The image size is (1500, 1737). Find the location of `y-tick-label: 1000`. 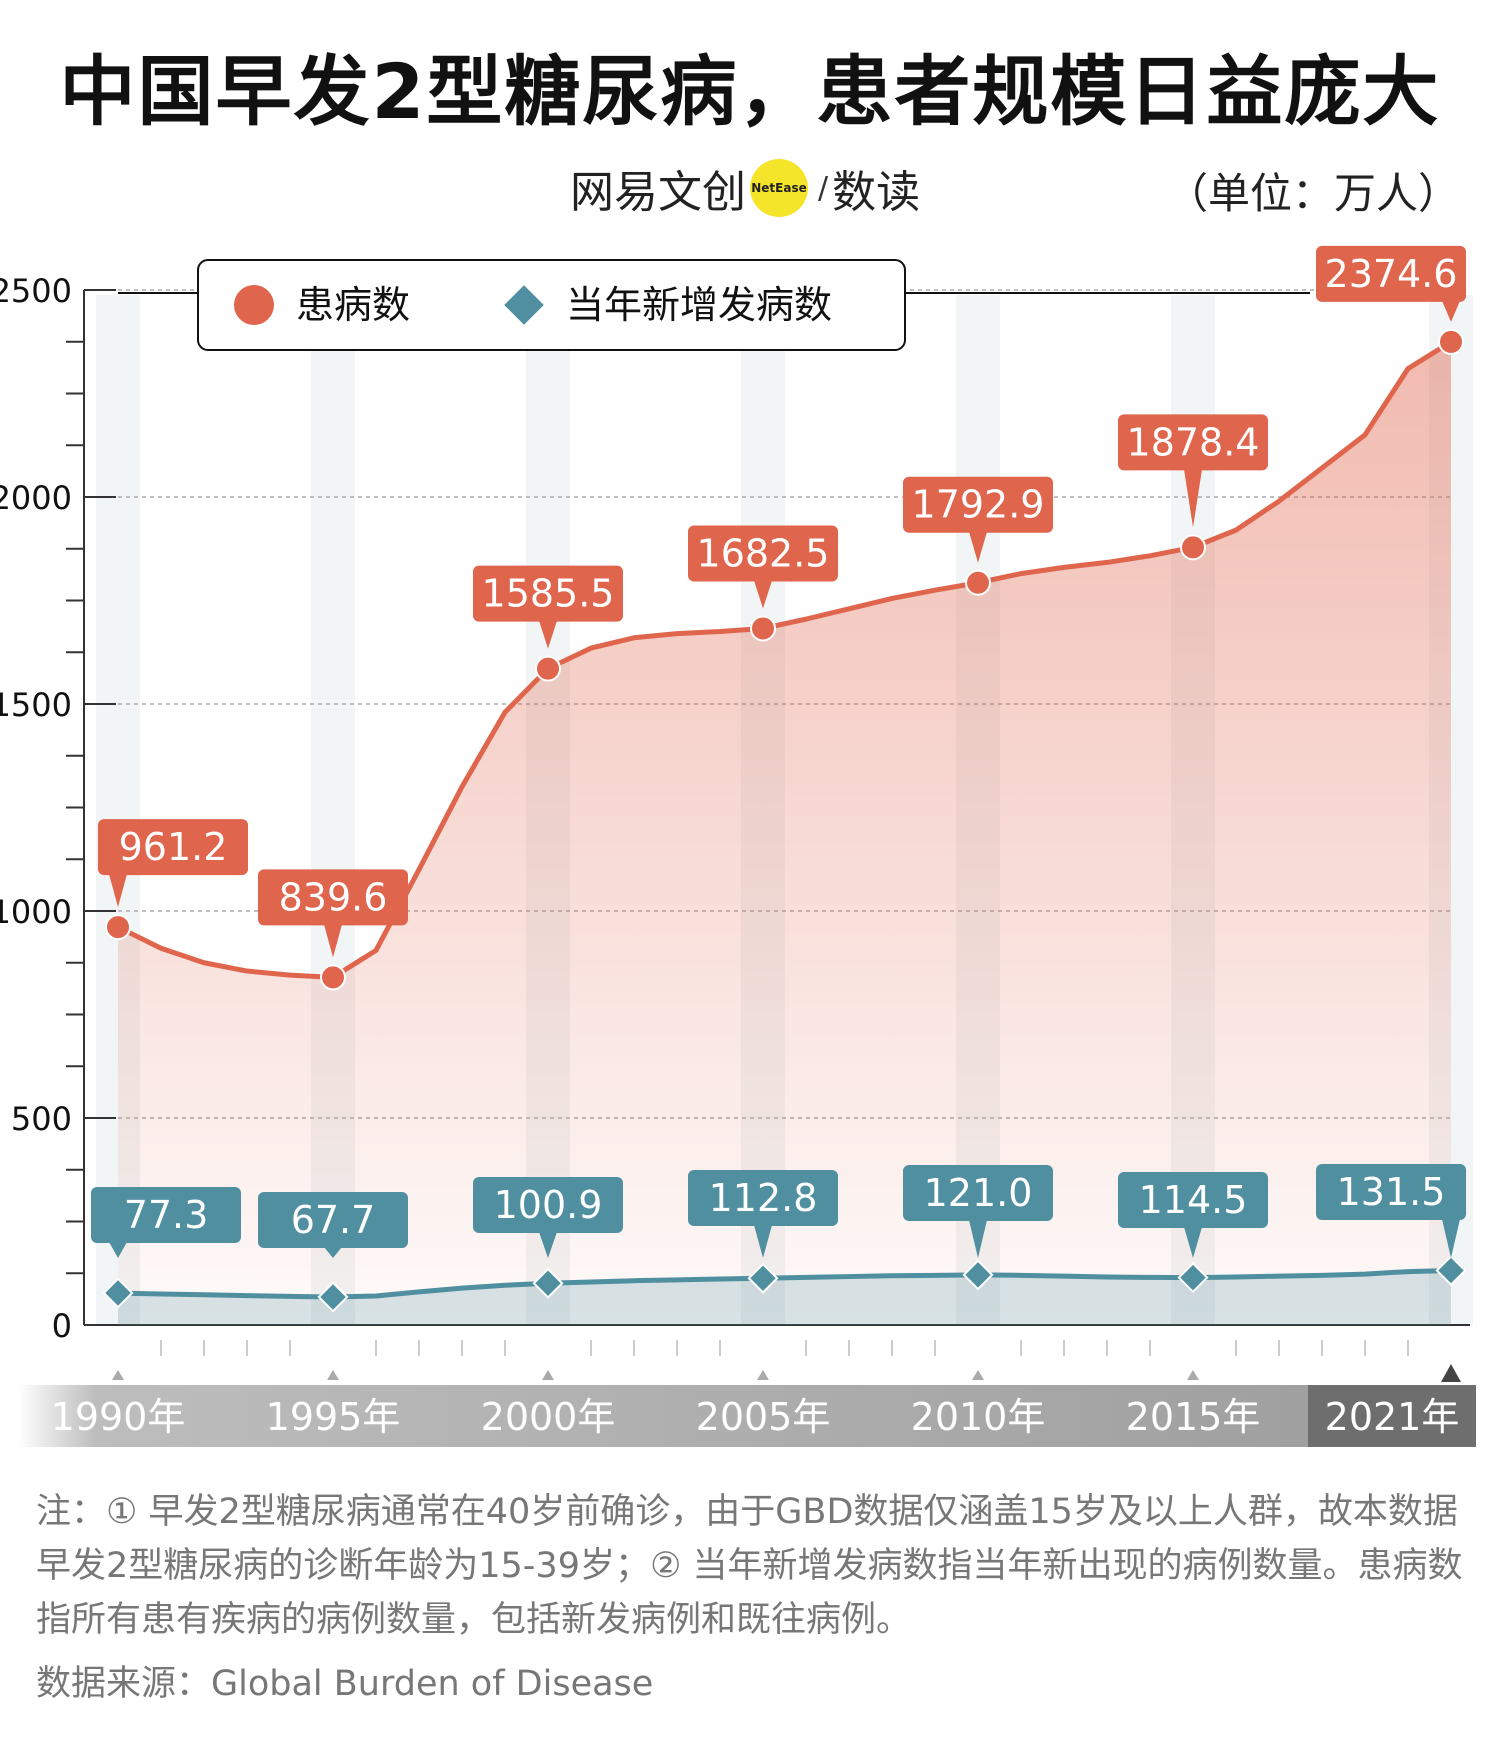

y-tick-label: 1000 is located at coordinates (36, 912).